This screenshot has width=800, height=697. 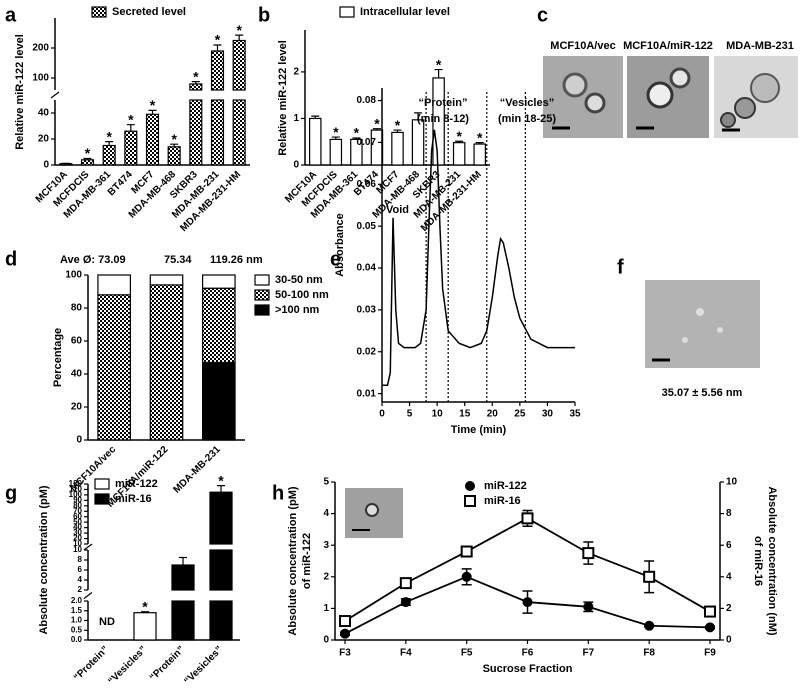 What do you see at coordinates (520, 414) in the screenshot?
I see `x-tick-label: 25` at bounding box center [520, 414].